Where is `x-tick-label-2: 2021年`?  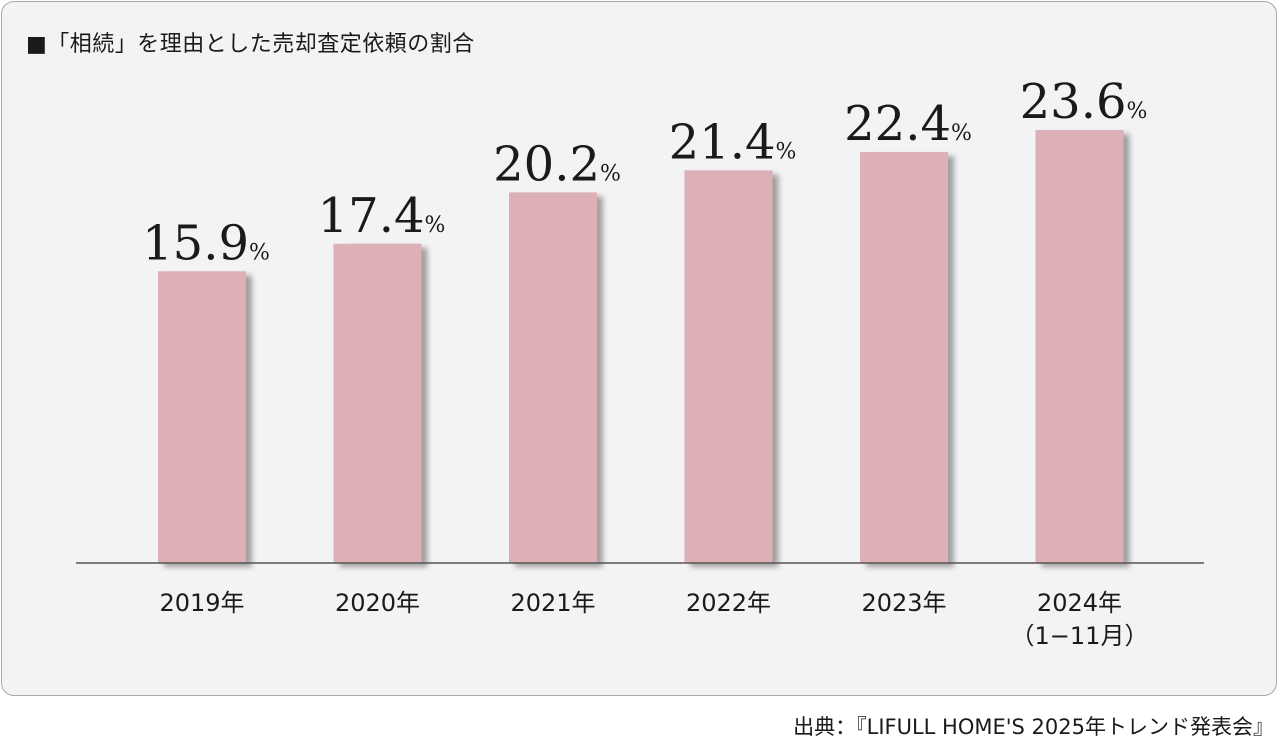
x-tick-label-2: 2021年 is located at coordinates (552, 603).